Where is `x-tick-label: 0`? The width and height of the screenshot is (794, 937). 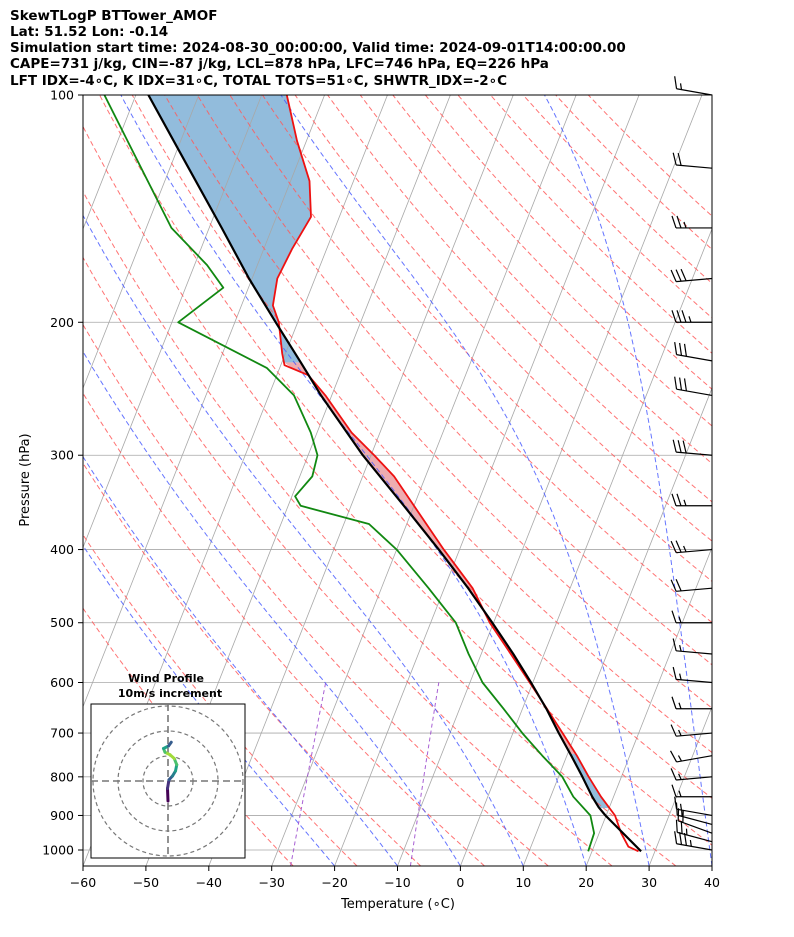 x-tick-label: 0 is located at coordinates (460, 882).